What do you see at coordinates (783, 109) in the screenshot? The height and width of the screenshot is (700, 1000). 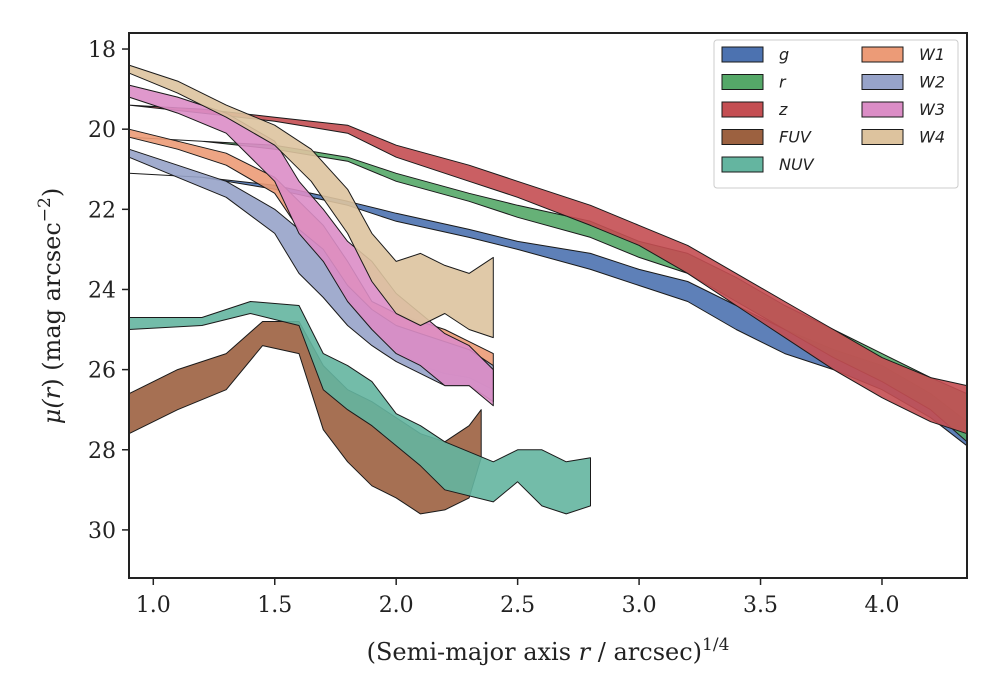 I see `legend-label-z: z` at bounding box center [783, 109].